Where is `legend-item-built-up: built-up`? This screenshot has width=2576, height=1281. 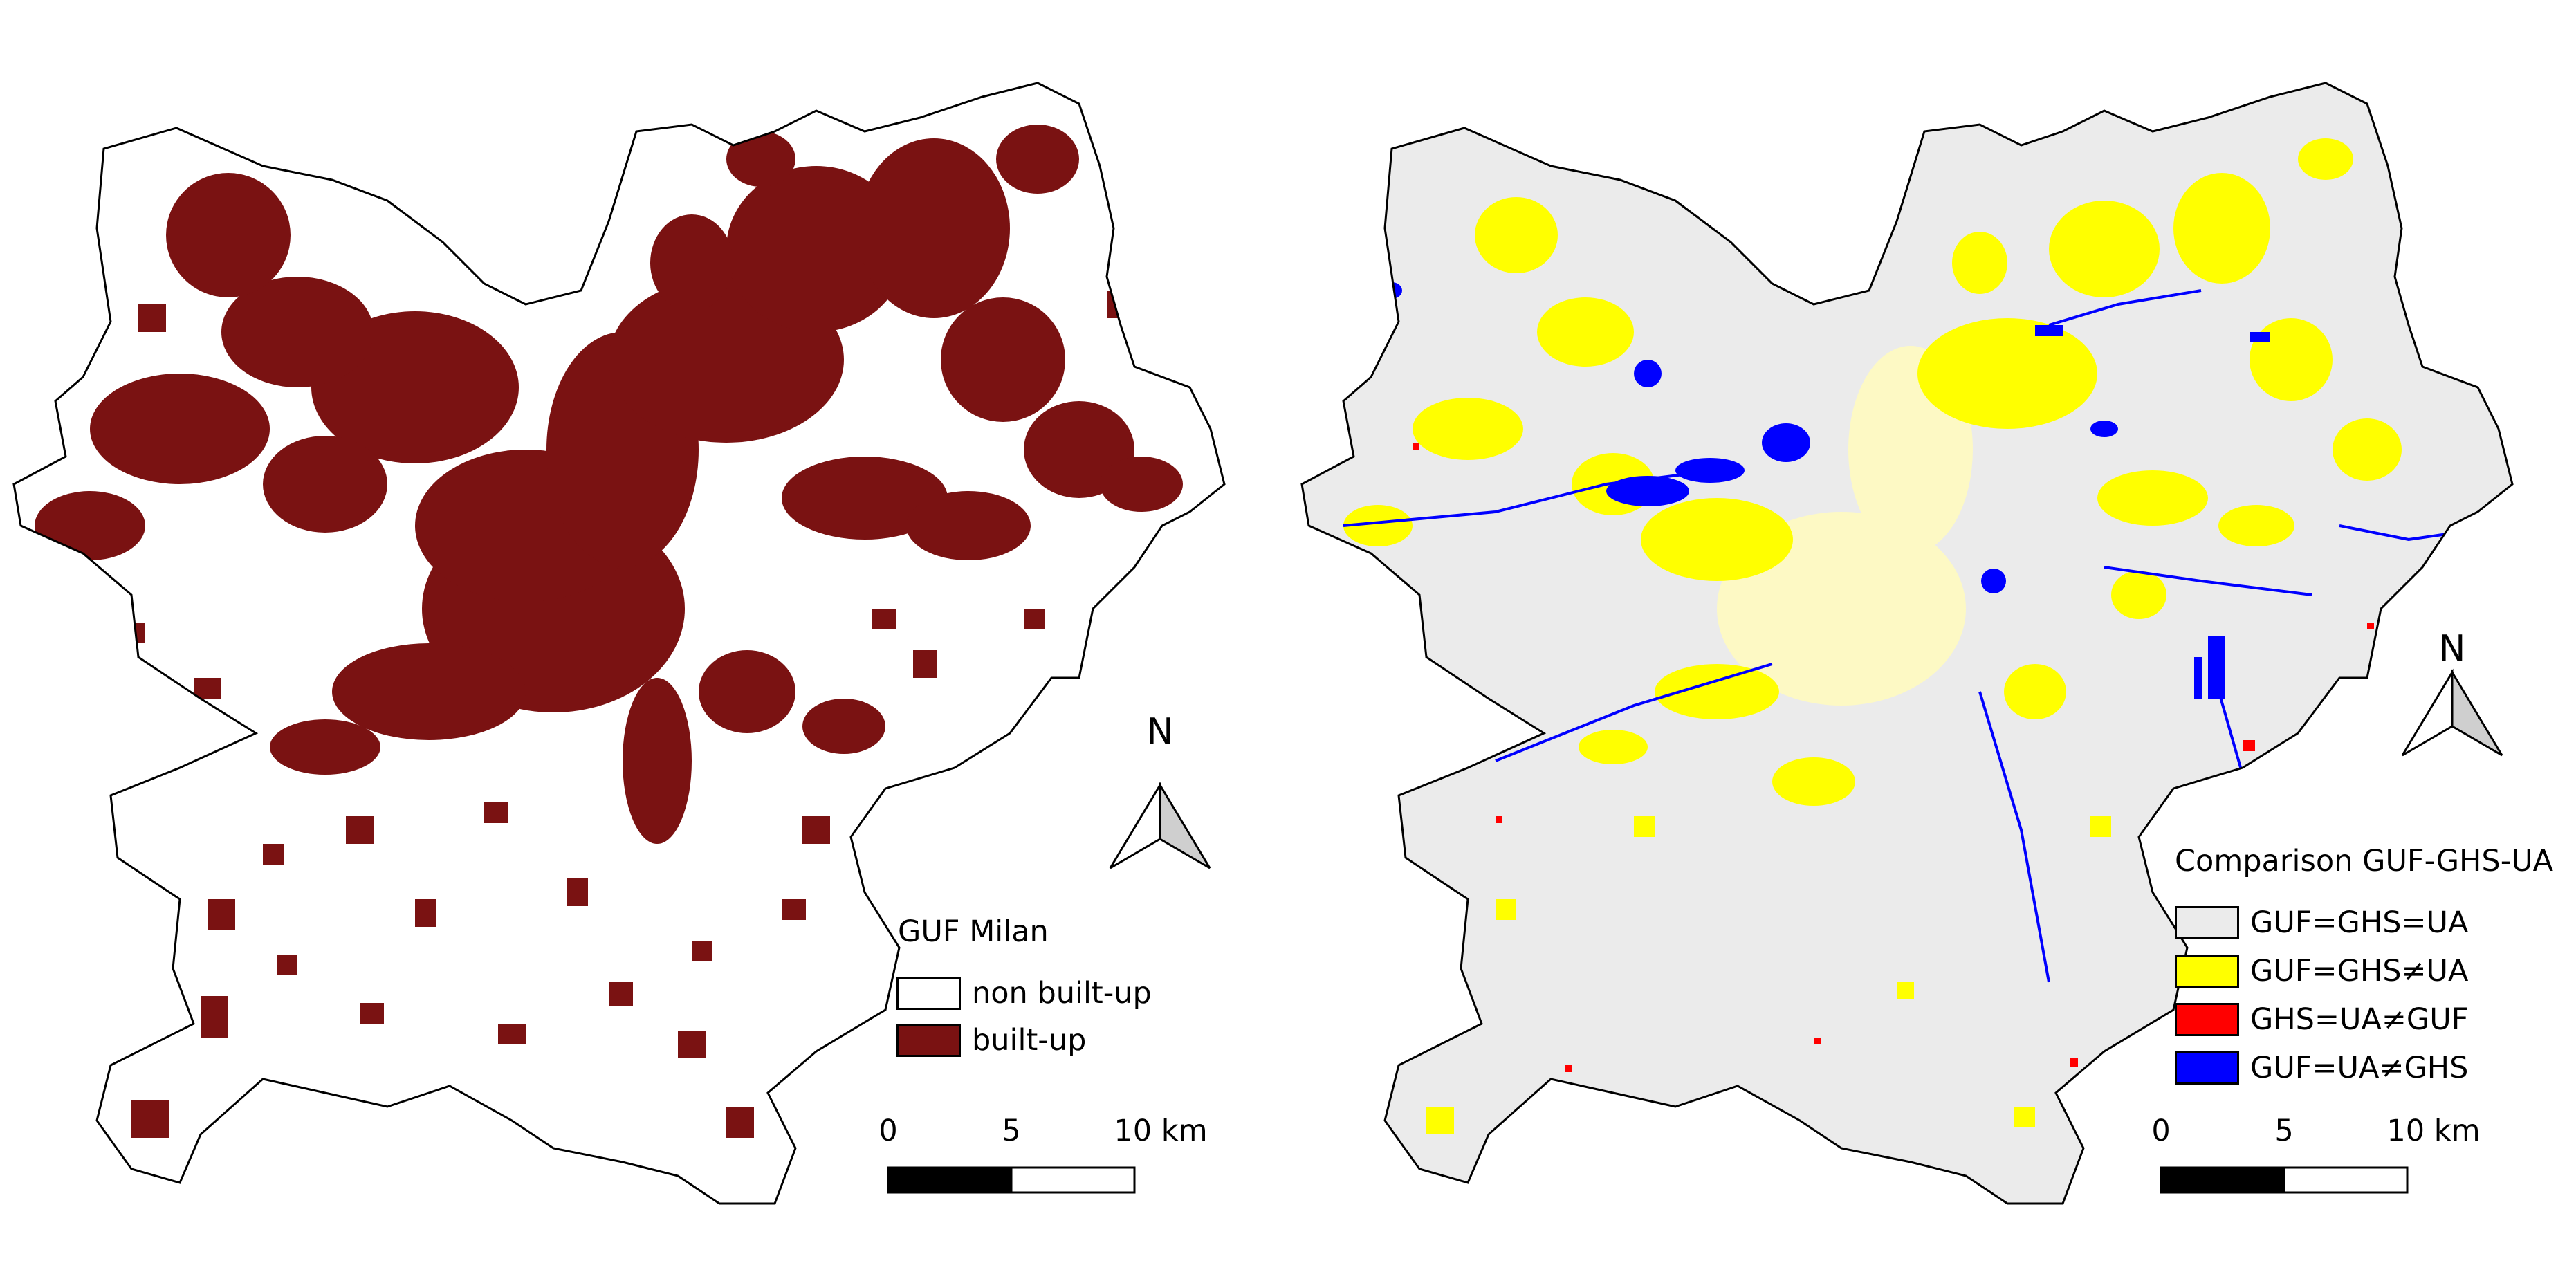
legend-item-built-up: built-up is located at coordinates (991, 1040).